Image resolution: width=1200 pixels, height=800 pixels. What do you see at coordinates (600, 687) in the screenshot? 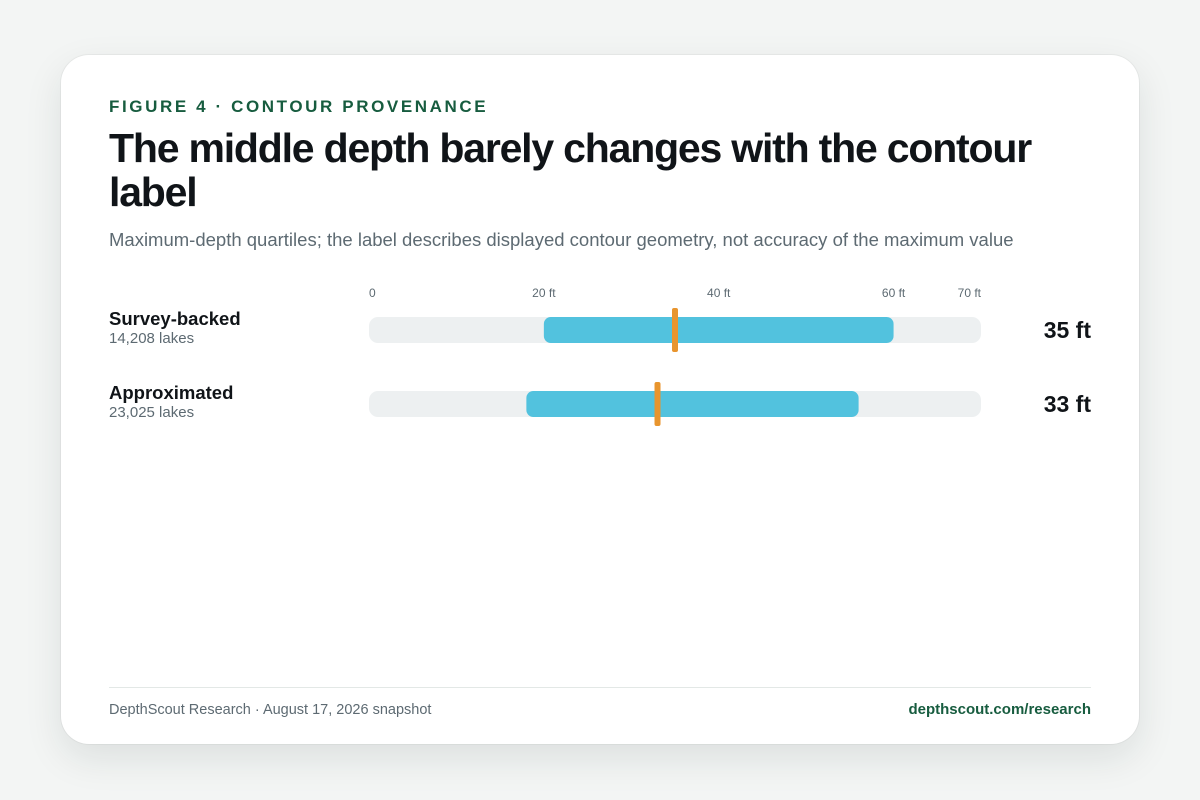
I see `footer-divider` at bounding box center [600, 687].